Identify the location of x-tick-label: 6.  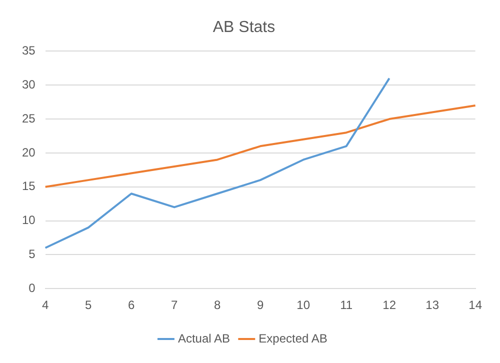
(131, 305).